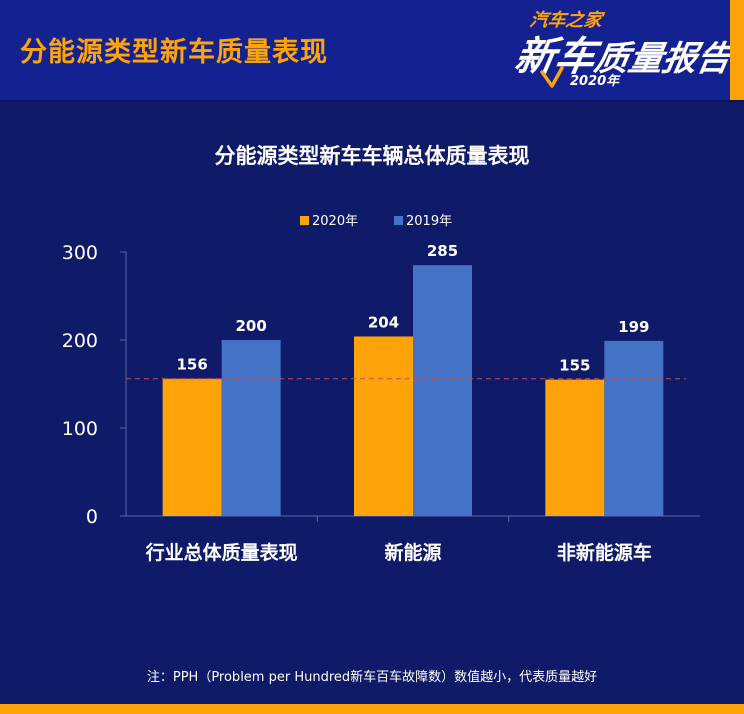 This screenshot has width=744, height=714. I want to click on checkmark-icon, so click(552, 77).